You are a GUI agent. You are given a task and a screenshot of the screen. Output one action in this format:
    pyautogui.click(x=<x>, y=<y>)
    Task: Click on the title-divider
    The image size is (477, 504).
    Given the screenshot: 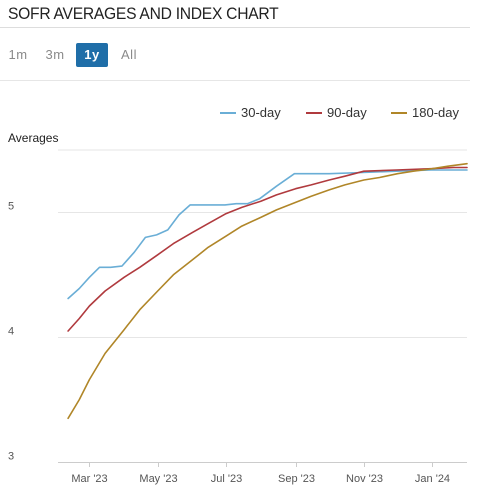 What is the action you would take?
    pyautogui.click(x=235, y=27)
    